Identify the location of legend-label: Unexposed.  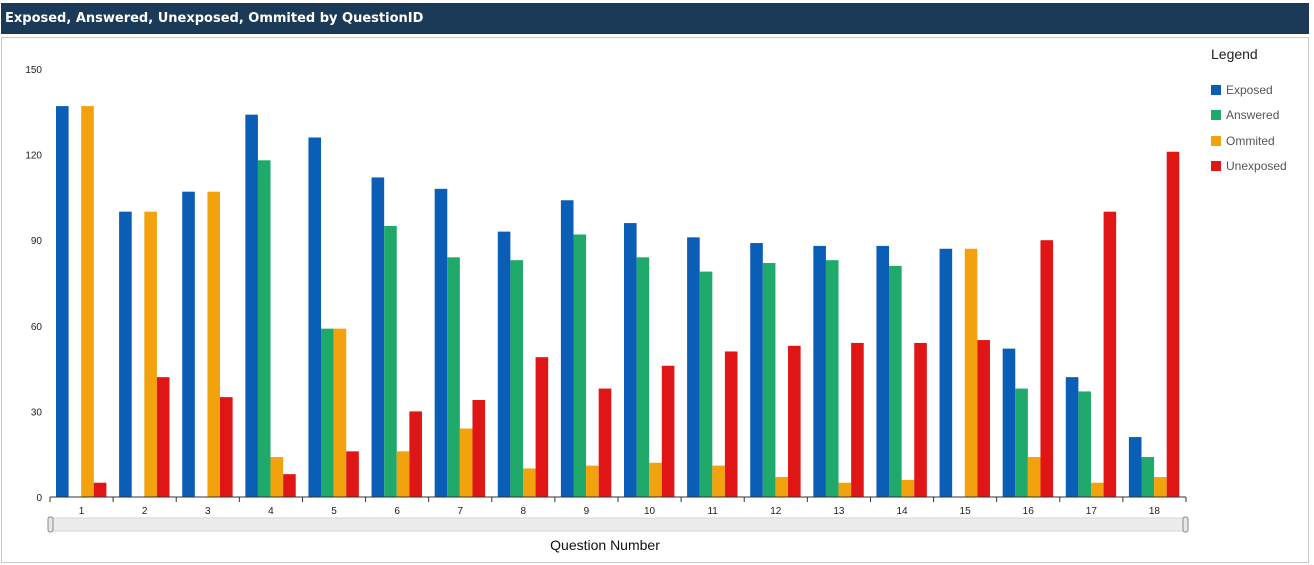
(1256, 166).